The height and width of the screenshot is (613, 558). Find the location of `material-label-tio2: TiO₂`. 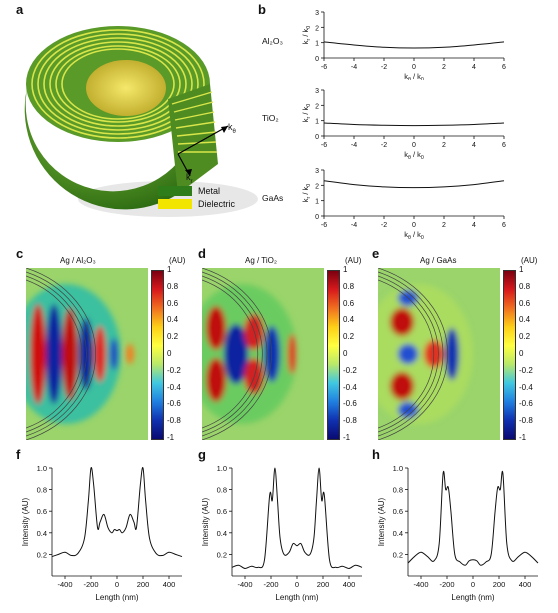

material-label-tio2: TiO₂ is located at coordinates (270, 118).